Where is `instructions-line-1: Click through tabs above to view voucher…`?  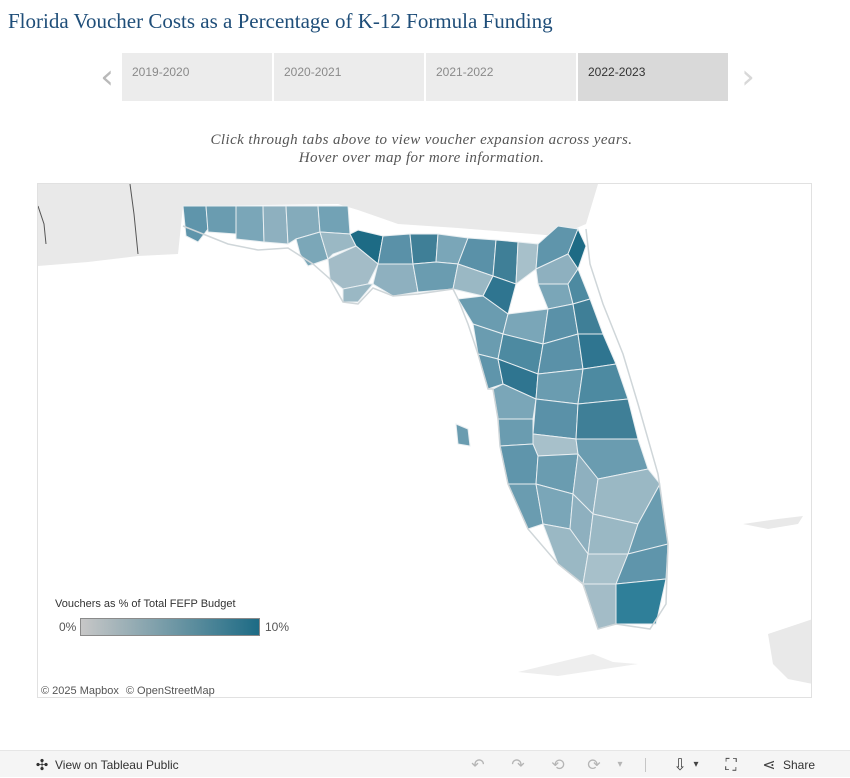 instructions-line-1: Click through tabs above to view voucher… is located at coordinates (421, 140).